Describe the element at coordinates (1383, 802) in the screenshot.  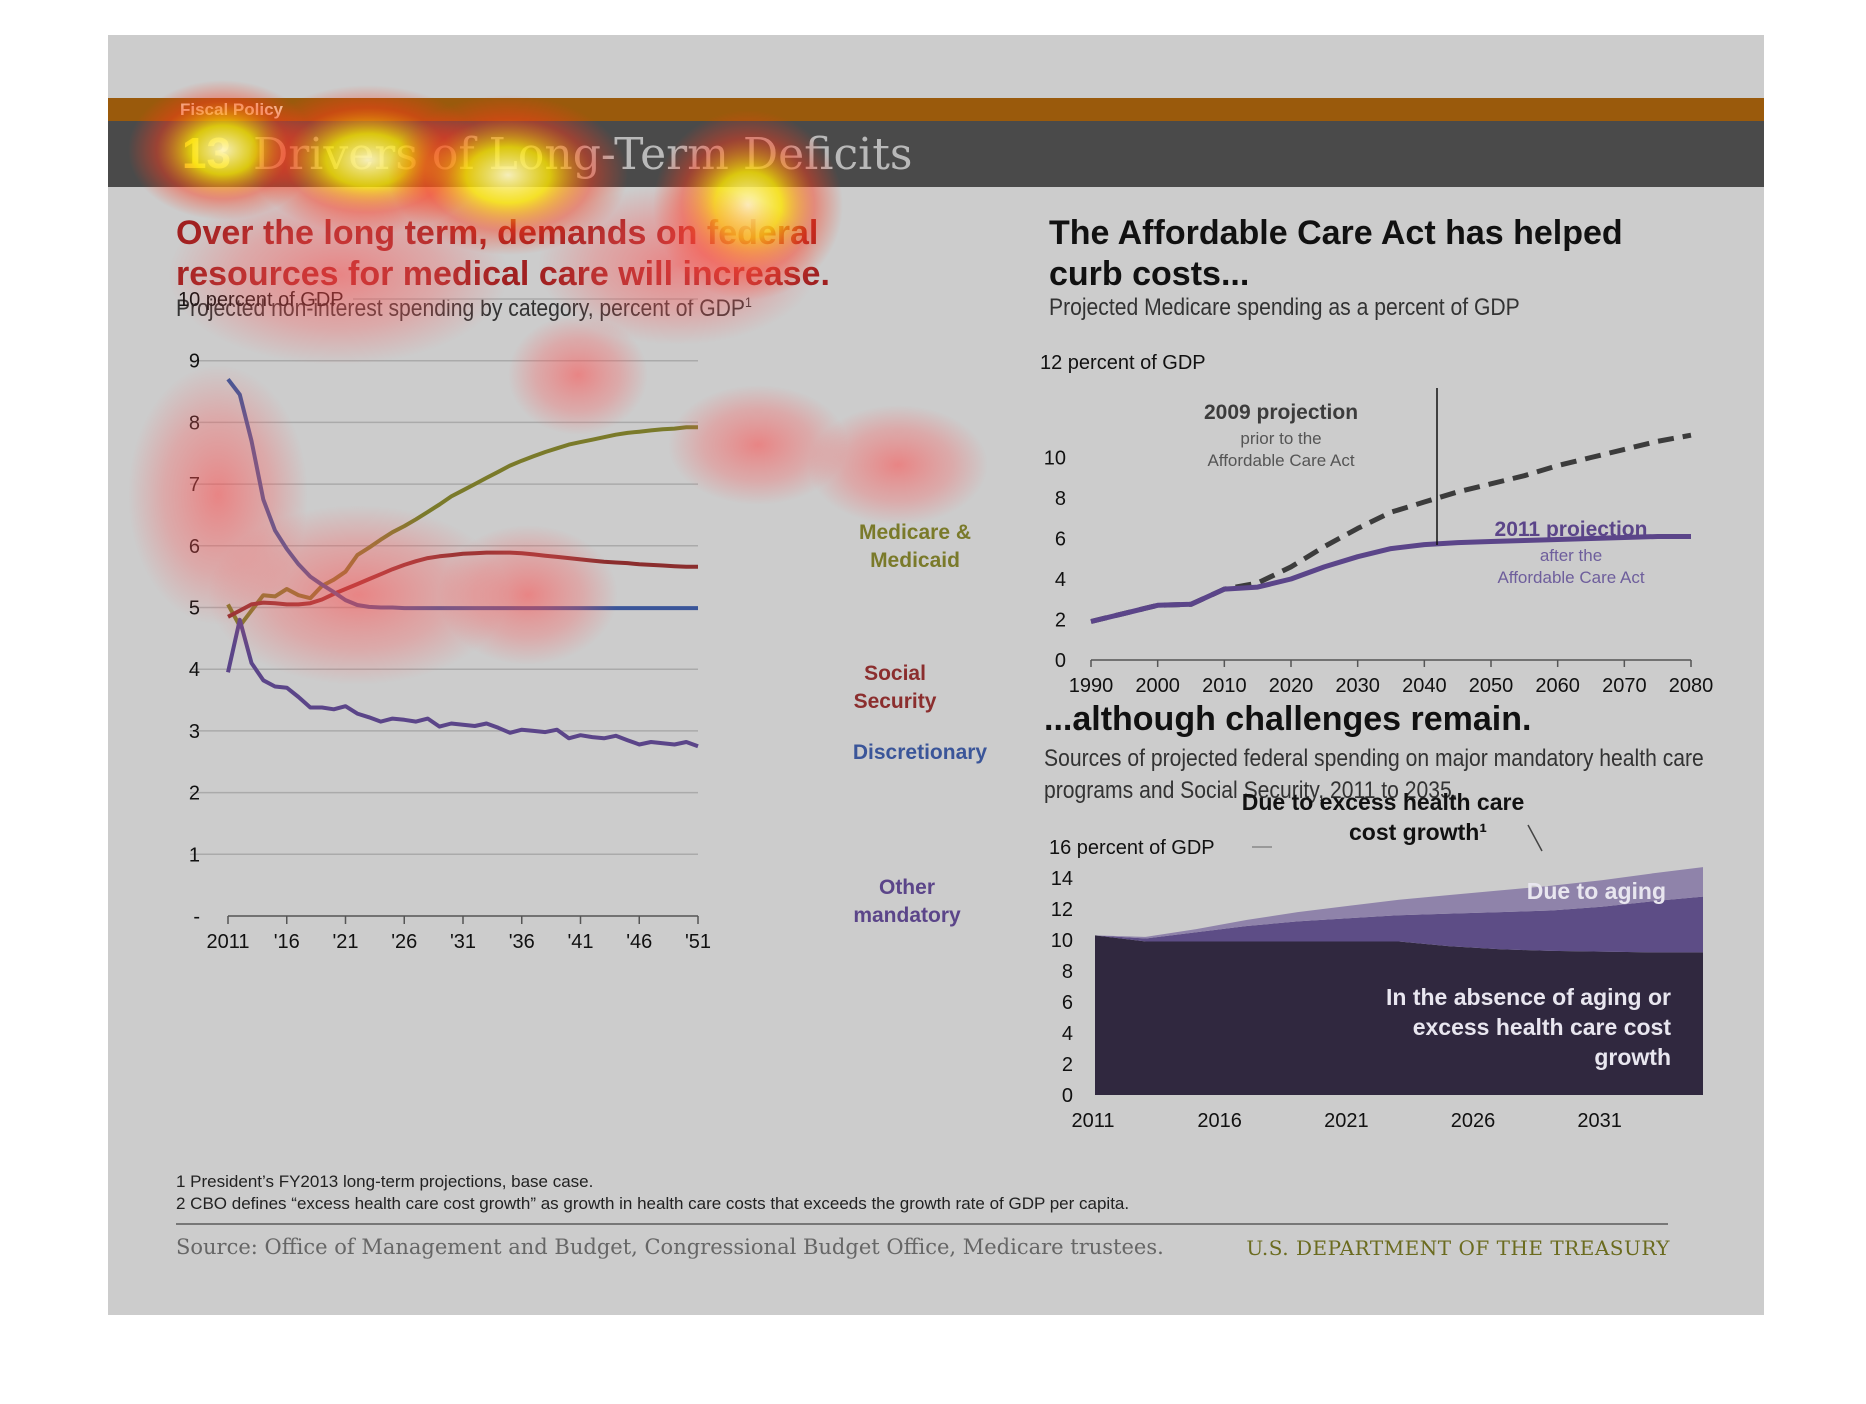
I see `area-label-due-to-excess-health-care-cost-growth: Due to excess health care` at that location.